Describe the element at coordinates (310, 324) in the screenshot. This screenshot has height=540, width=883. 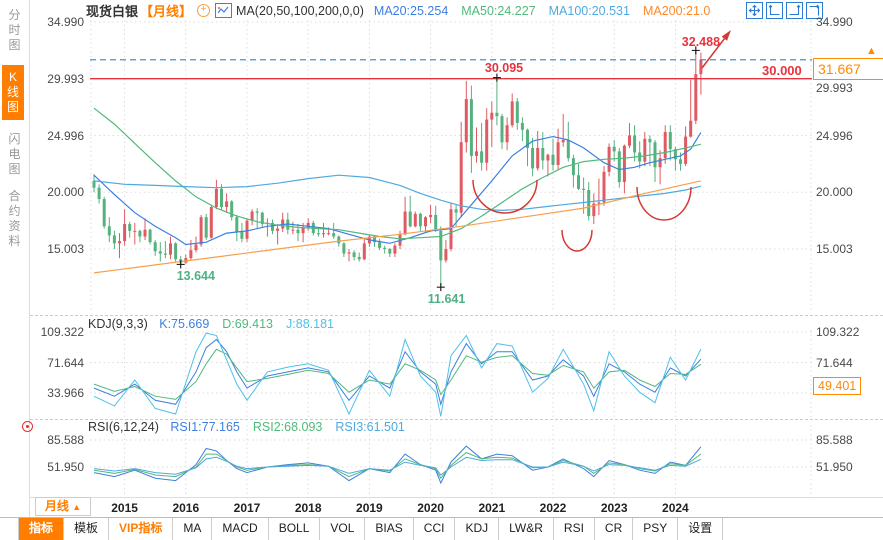
I see `indicator-legend-item: J:88.181` at that location.